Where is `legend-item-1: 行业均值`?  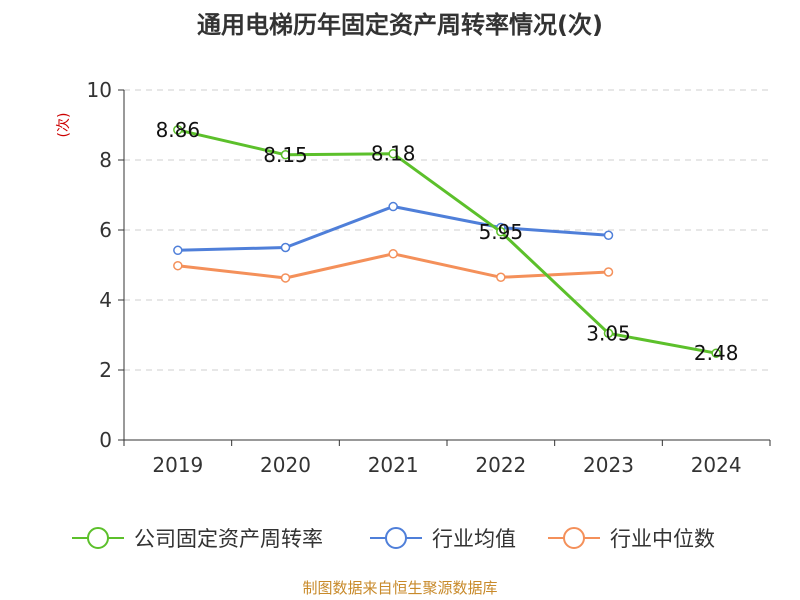 legend-item-1: 行业均值 is located at coordinates (443, 539).